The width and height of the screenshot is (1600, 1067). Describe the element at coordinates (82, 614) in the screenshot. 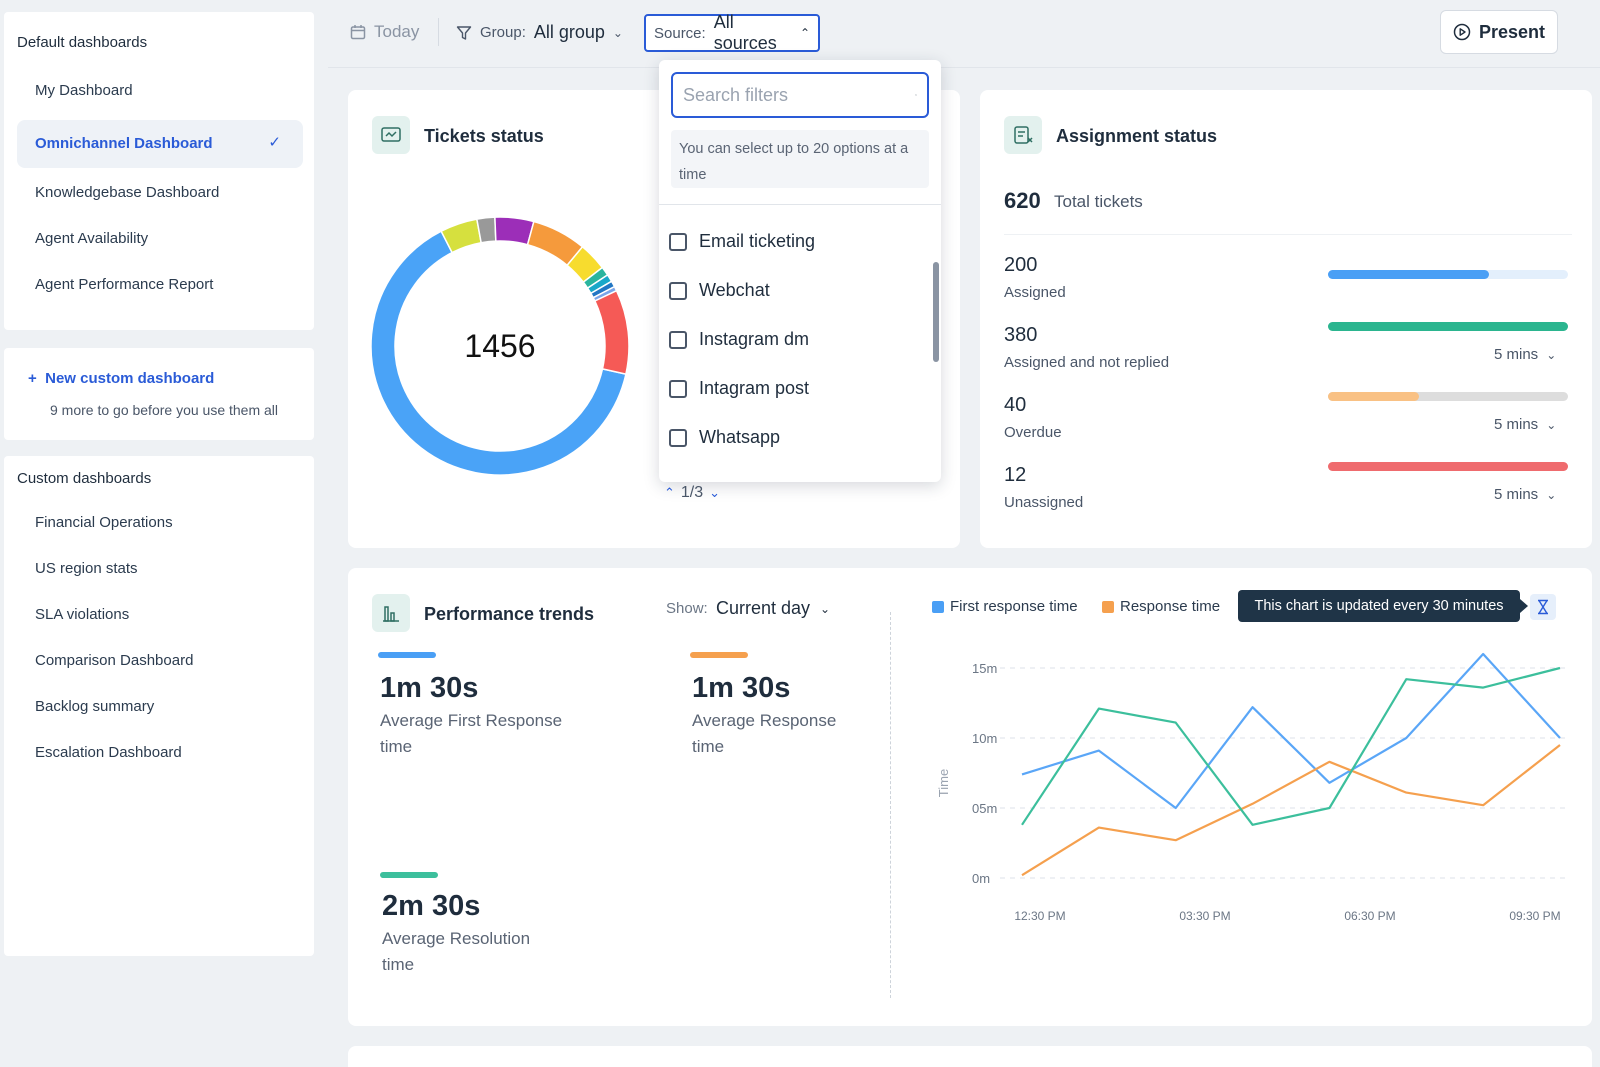

I see `sidebar-item-sla-violations: SLA violations` at that location.